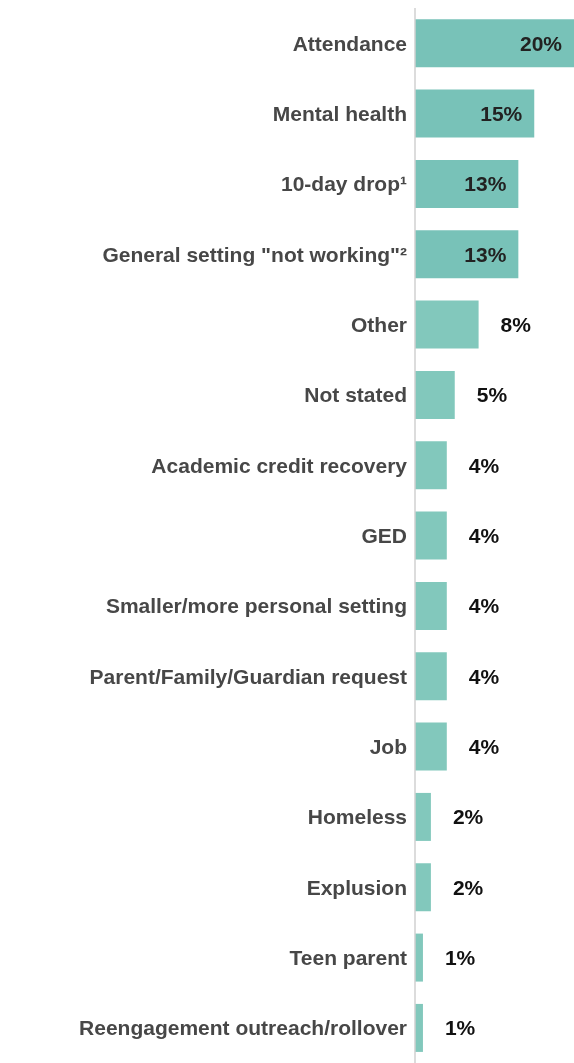 This screenshot has width=574, height=1063. I want to click on y-tick-label: Homeless, so click(357, 817).